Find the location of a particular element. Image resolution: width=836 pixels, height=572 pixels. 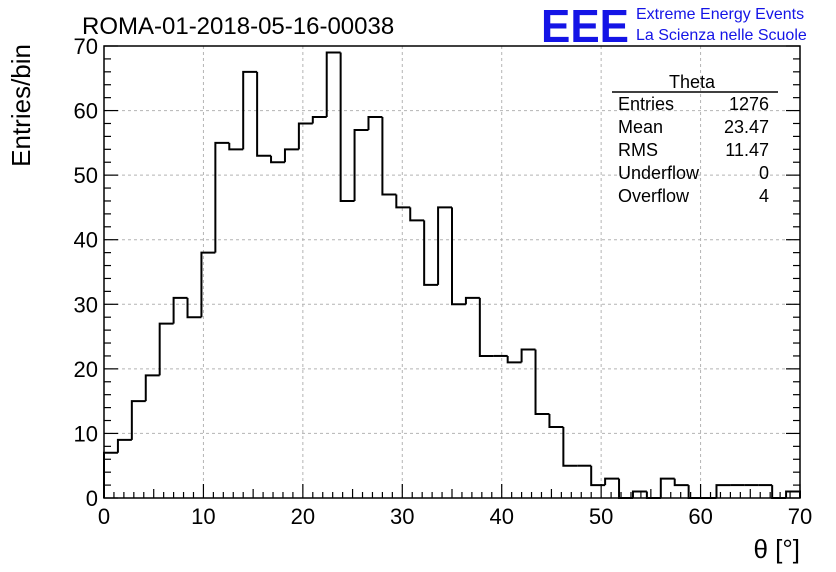

org-subtitle: La Scienza nelle Scuole is located at coordinates (721, 35).